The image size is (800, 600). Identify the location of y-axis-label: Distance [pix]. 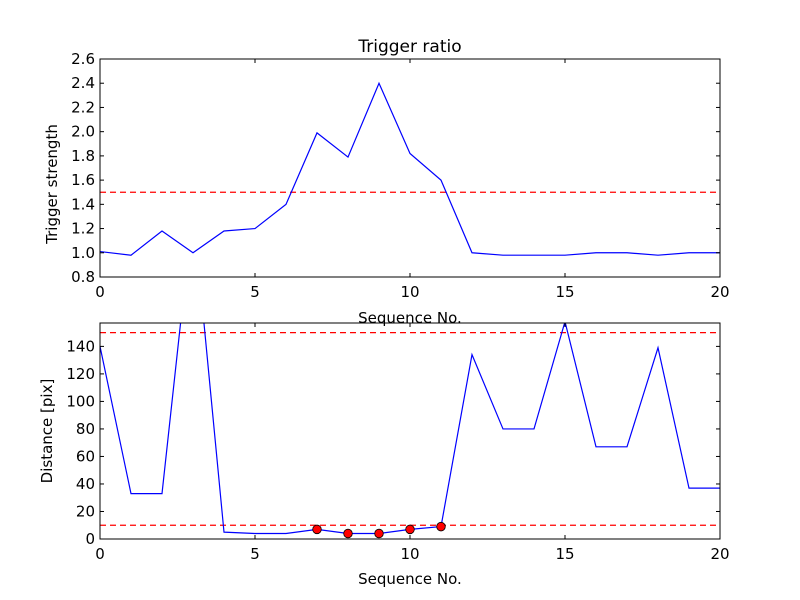
(47, 431).